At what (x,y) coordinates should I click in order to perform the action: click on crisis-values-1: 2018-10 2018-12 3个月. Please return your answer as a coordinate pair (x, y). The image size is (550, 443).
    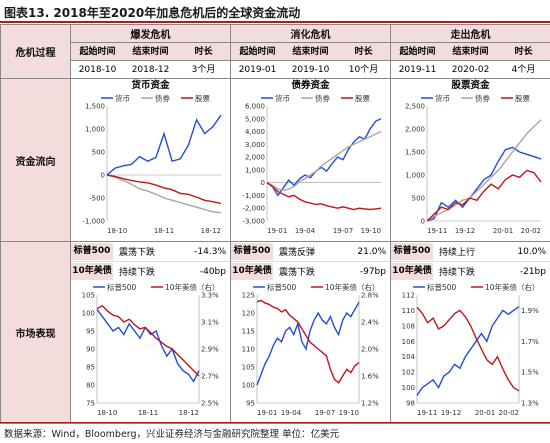
    Looking at the image, I should click on (150, 69).